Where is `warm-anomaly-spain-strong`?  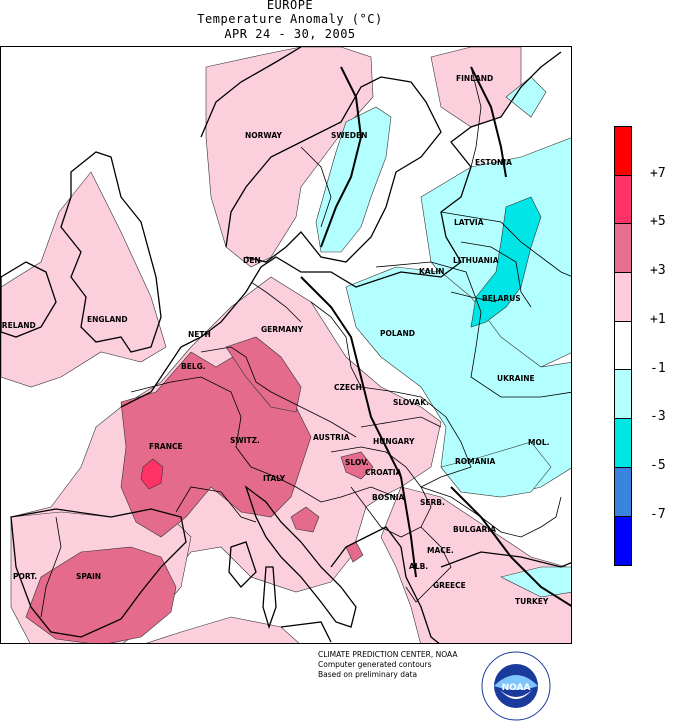
warm-anomaly-spain-strong is located at coordinates (101, 594).